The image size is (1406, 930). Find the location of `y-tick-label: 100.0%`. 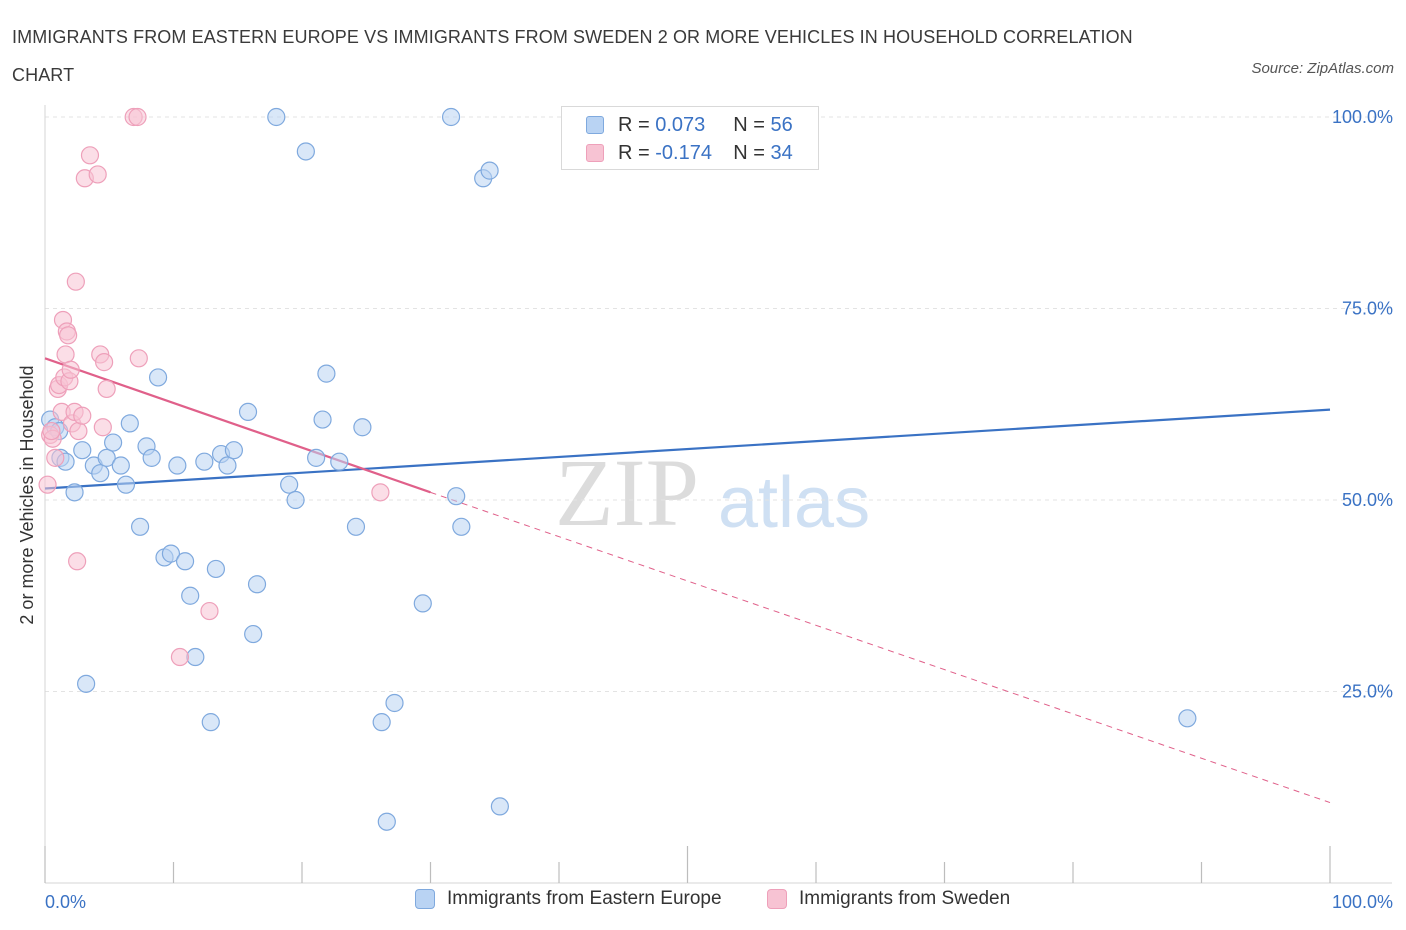

y-tick-label: 100.0% is located at coordinates (1362, 117).